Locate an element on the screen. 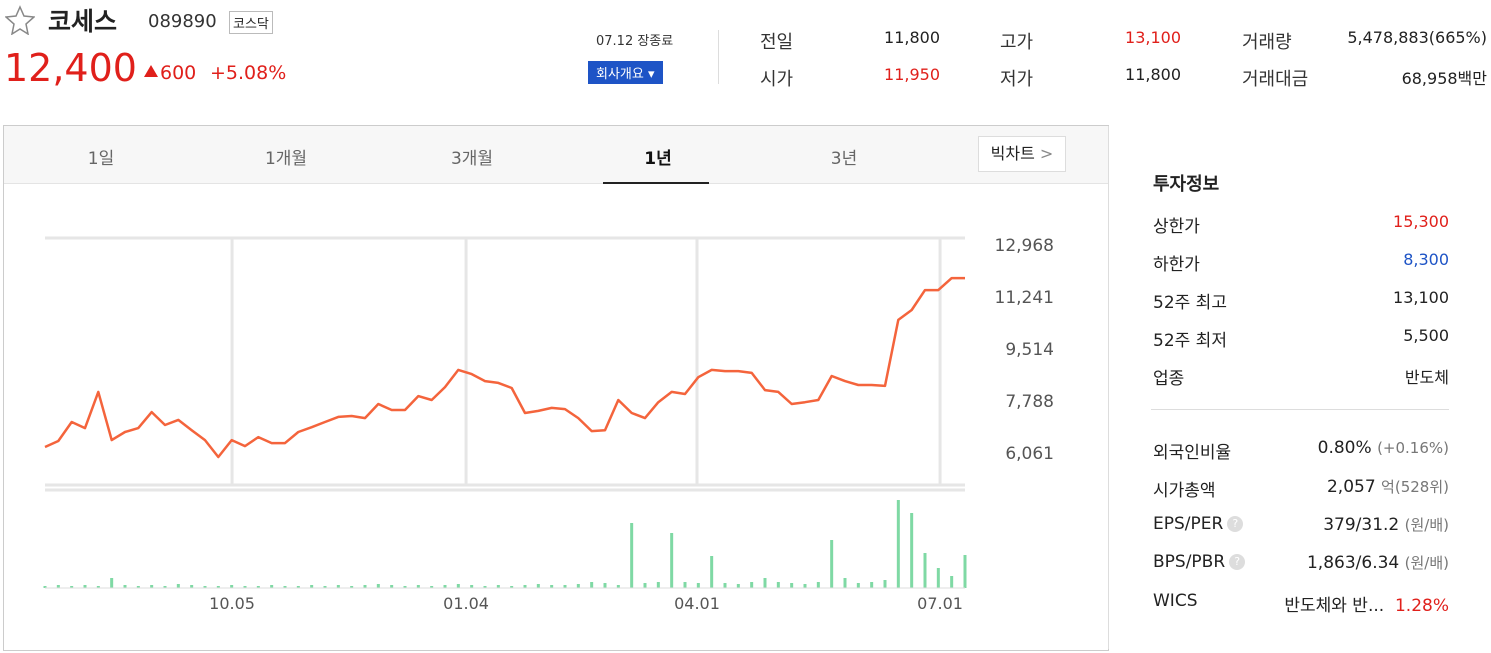  panel-title: 투자정보 is located at coordinates (1186, 184).